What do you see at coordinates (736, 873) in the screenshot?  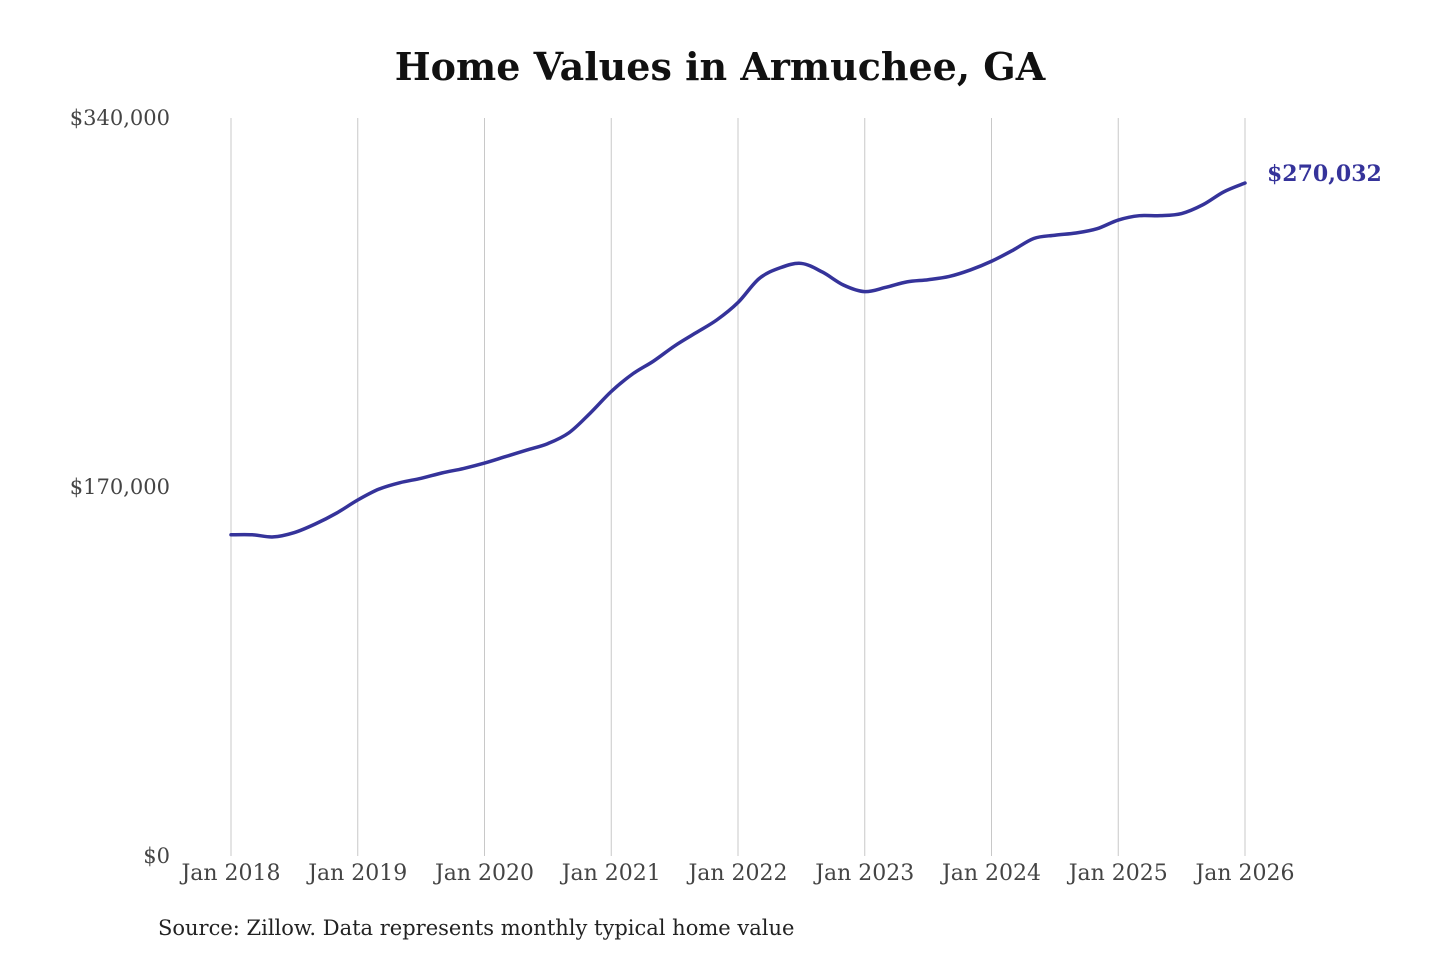 I see `x-tick-label: Jan 2022` at bounding box center [736, 873].